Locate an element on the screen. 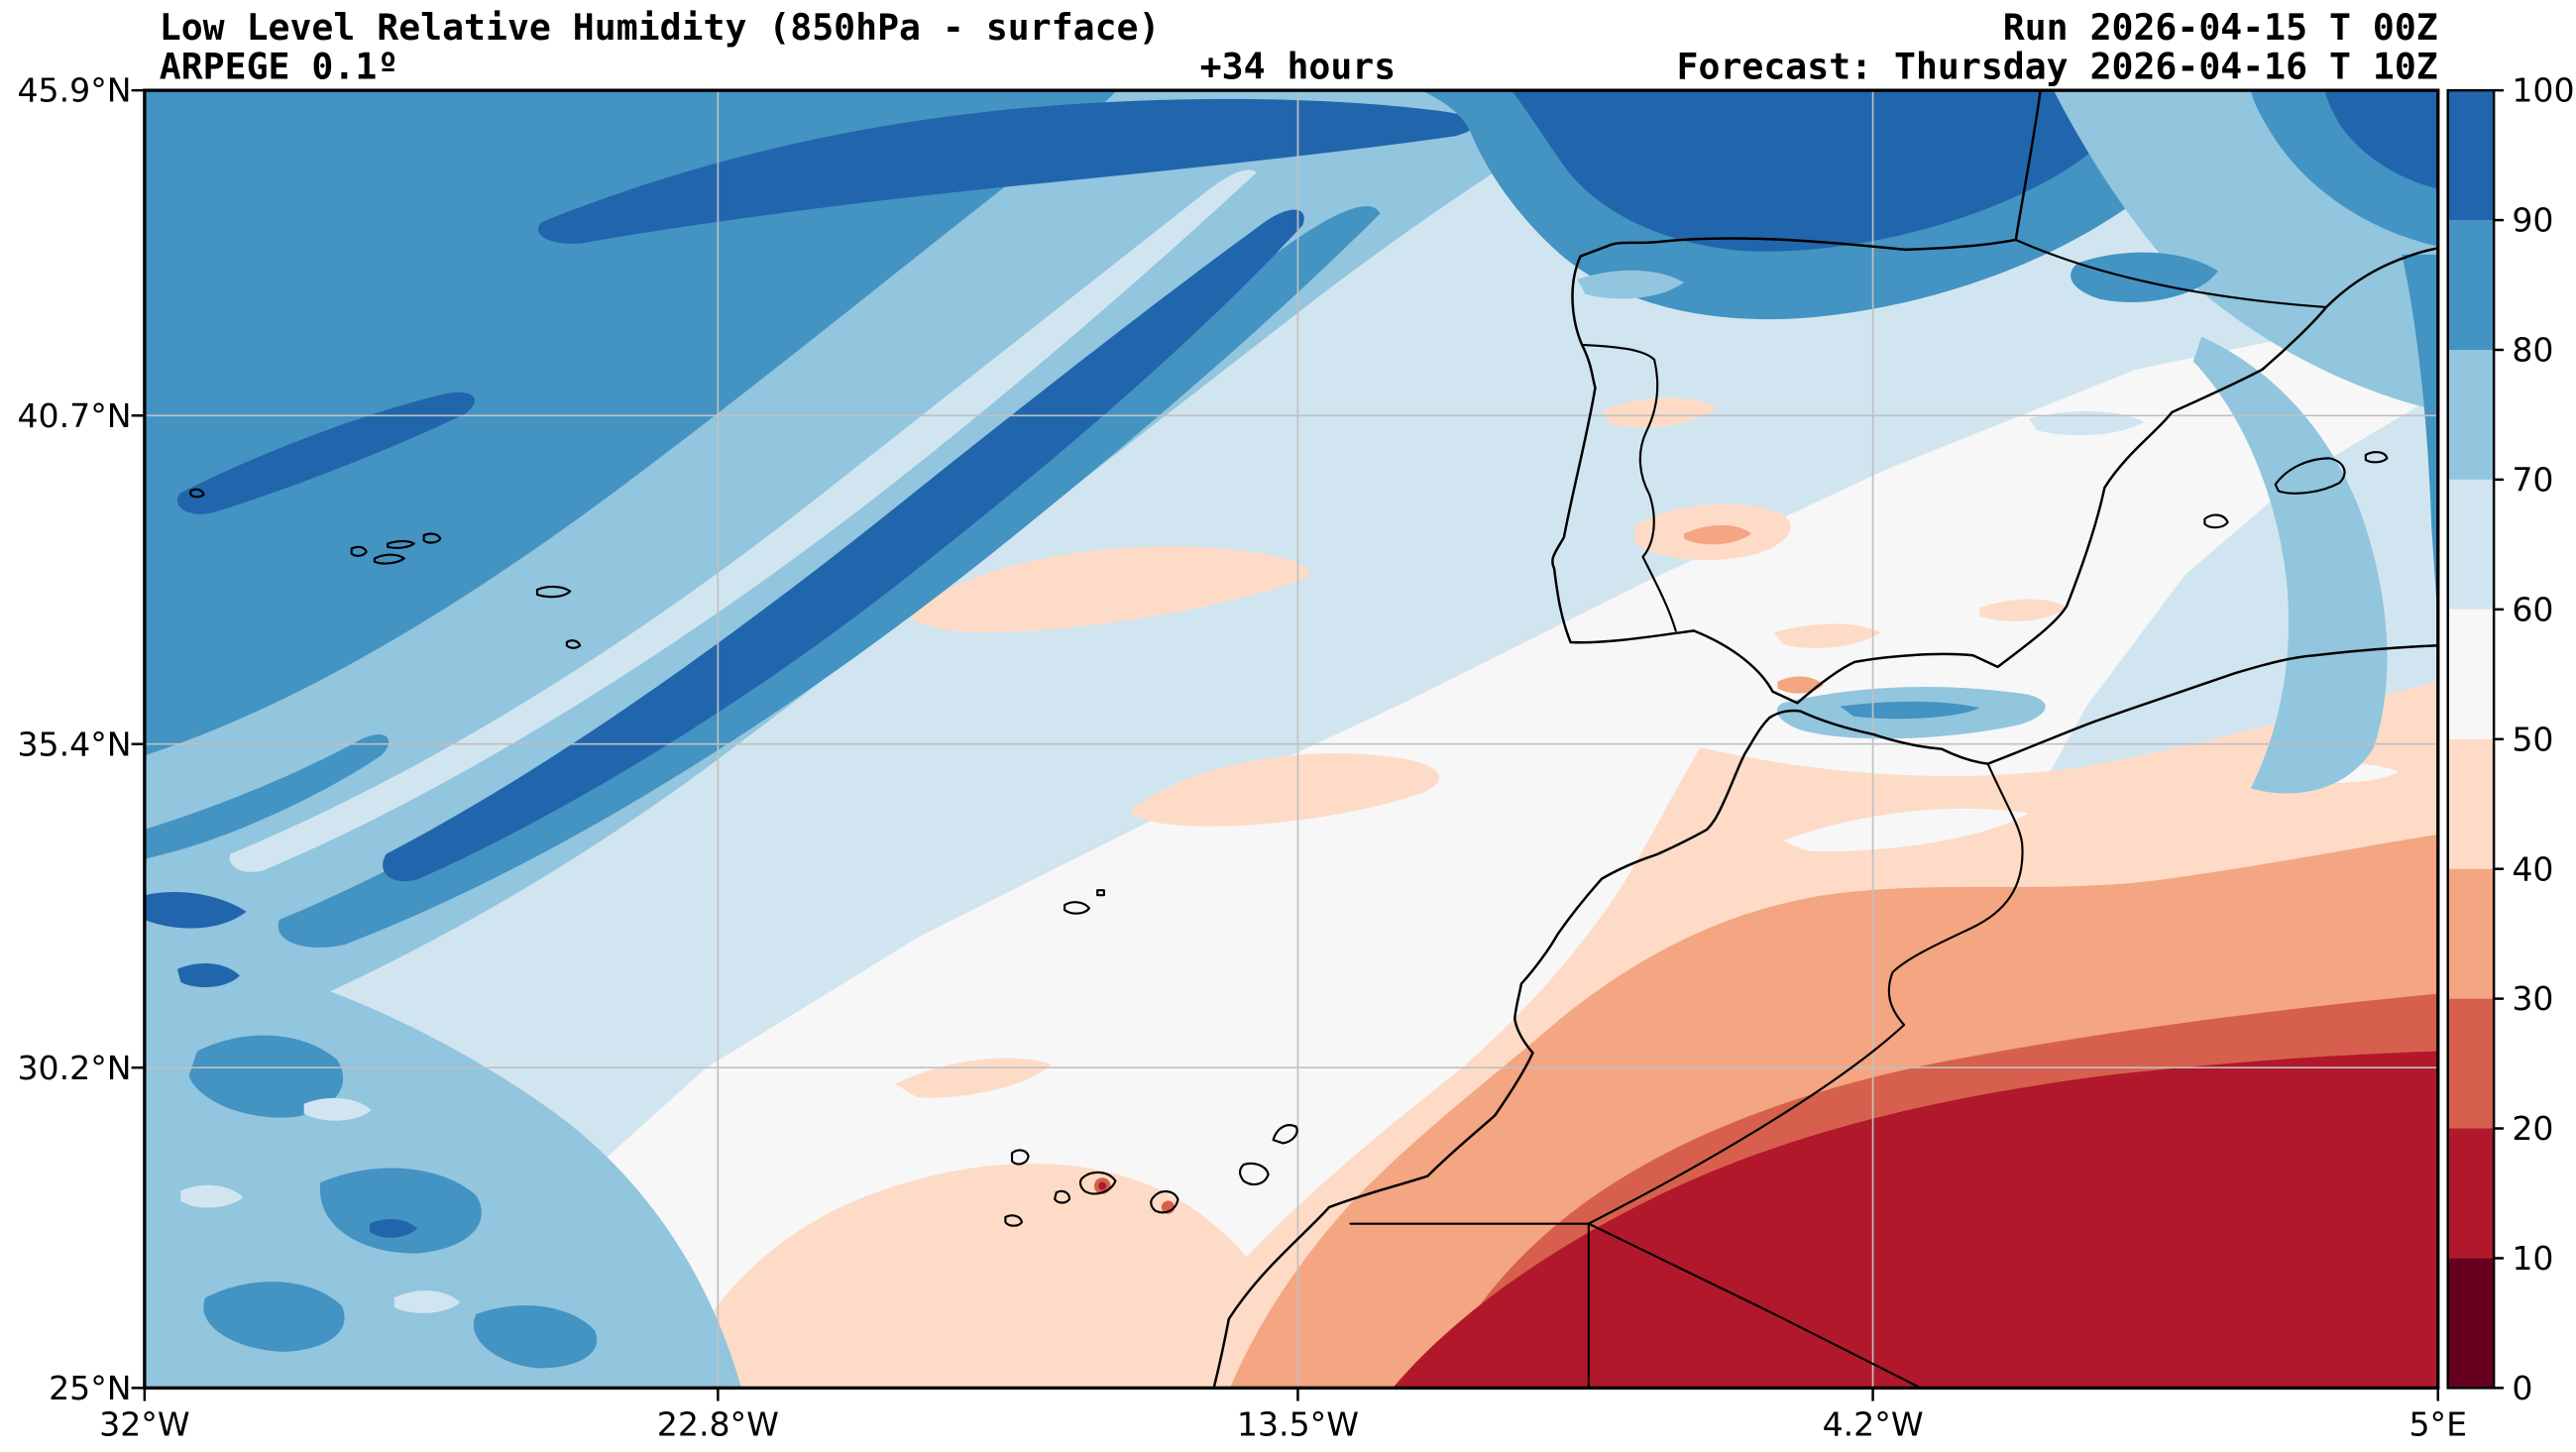  contour-blob-70-80-galicia is located at coordinates (1630, 284).